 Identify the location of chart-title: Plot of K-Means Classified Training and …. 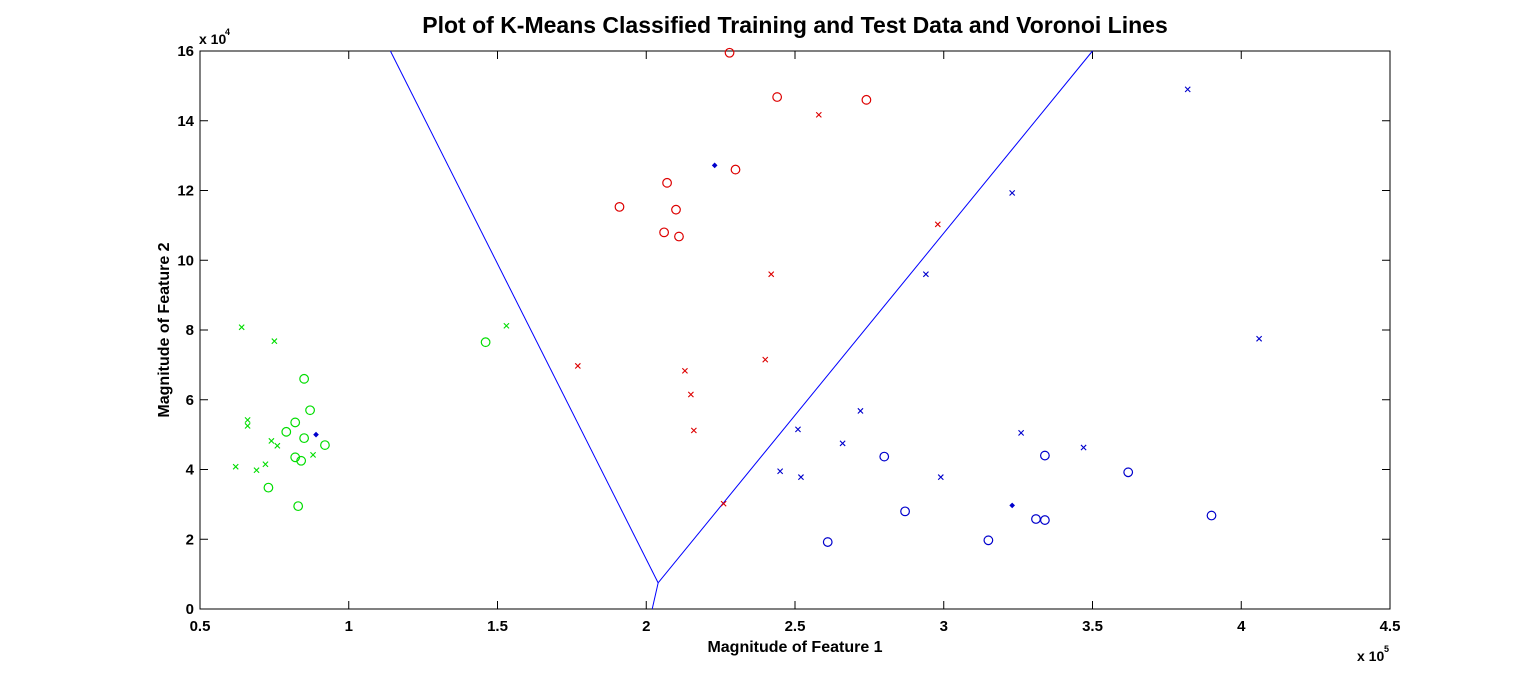
(794, 25).